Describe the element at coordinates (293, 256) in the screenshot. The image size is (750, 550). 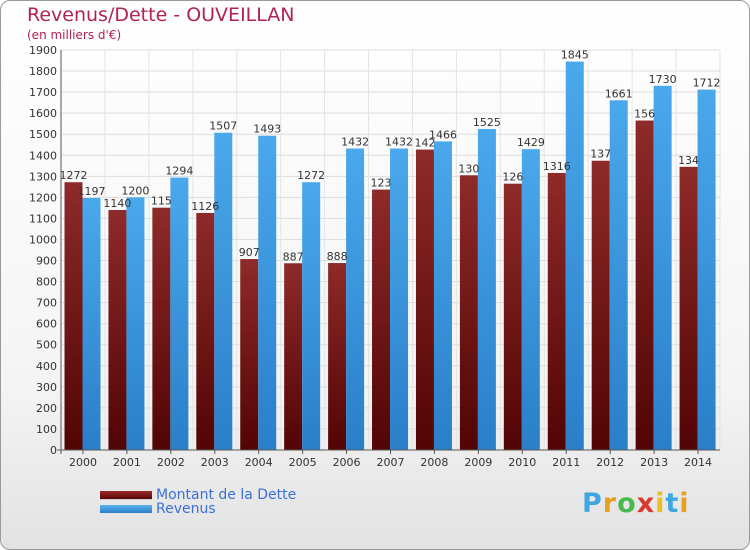
I see `value-label-debt: 887` at that location.